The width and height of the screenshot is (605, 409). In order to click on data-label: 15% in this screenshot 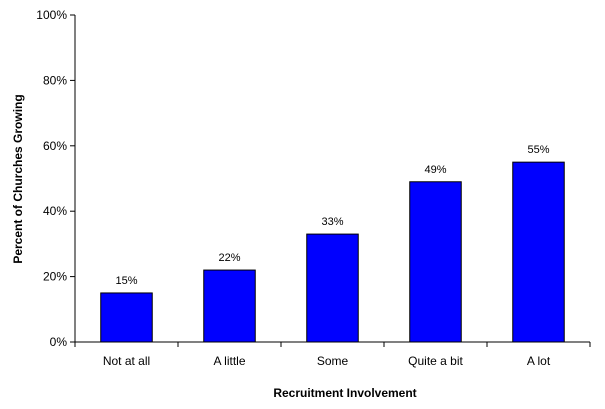, I will do `click(126, 281)`.